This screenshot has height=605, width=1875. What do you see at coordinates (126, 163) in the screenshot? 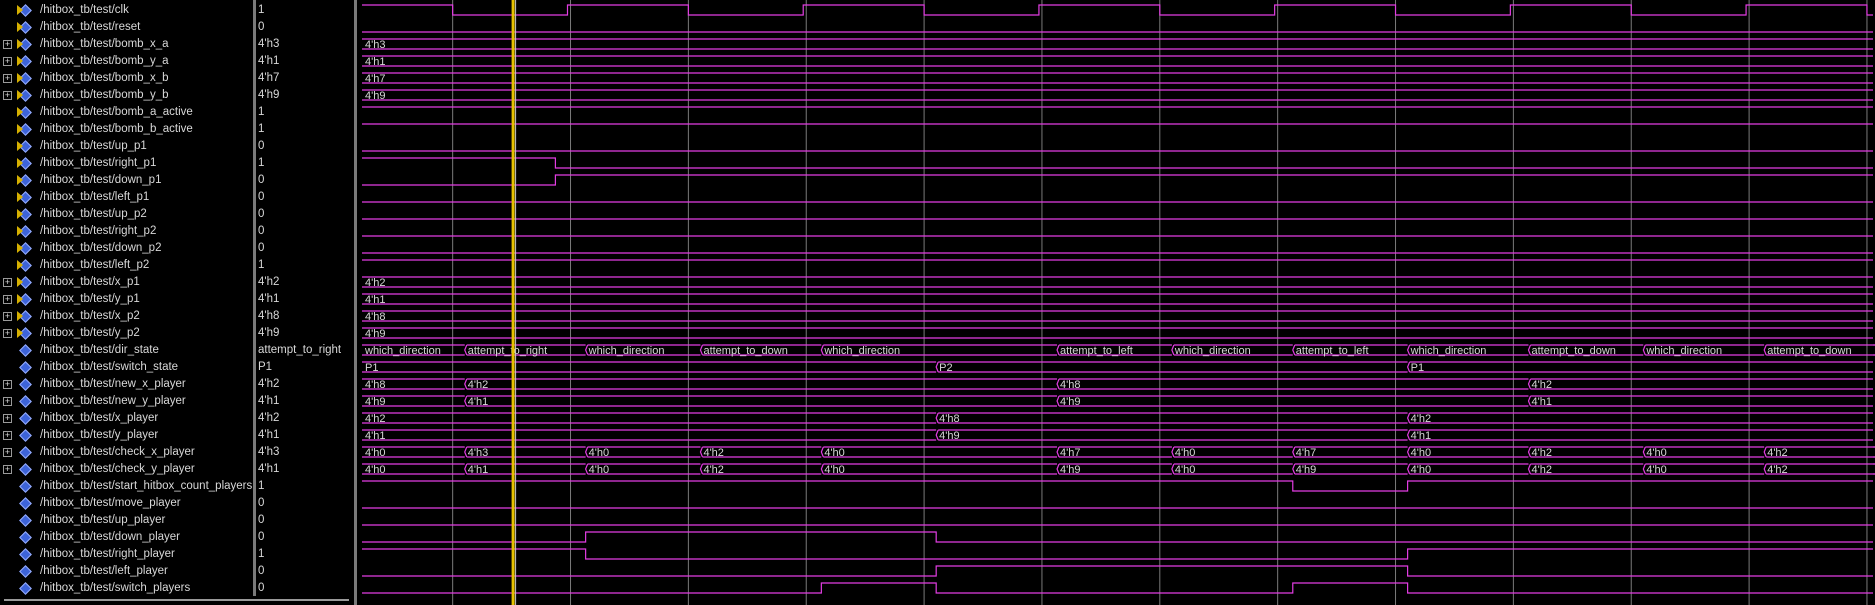
I see `signal-row: /hitbox_tb/test/right_p1` at bounding box center [126, 163].